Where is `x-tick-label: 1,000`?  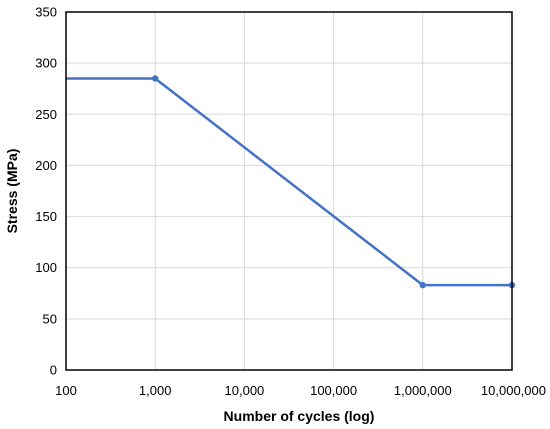
x-tick-label: 1,000 is located at coordinates (155, 390).